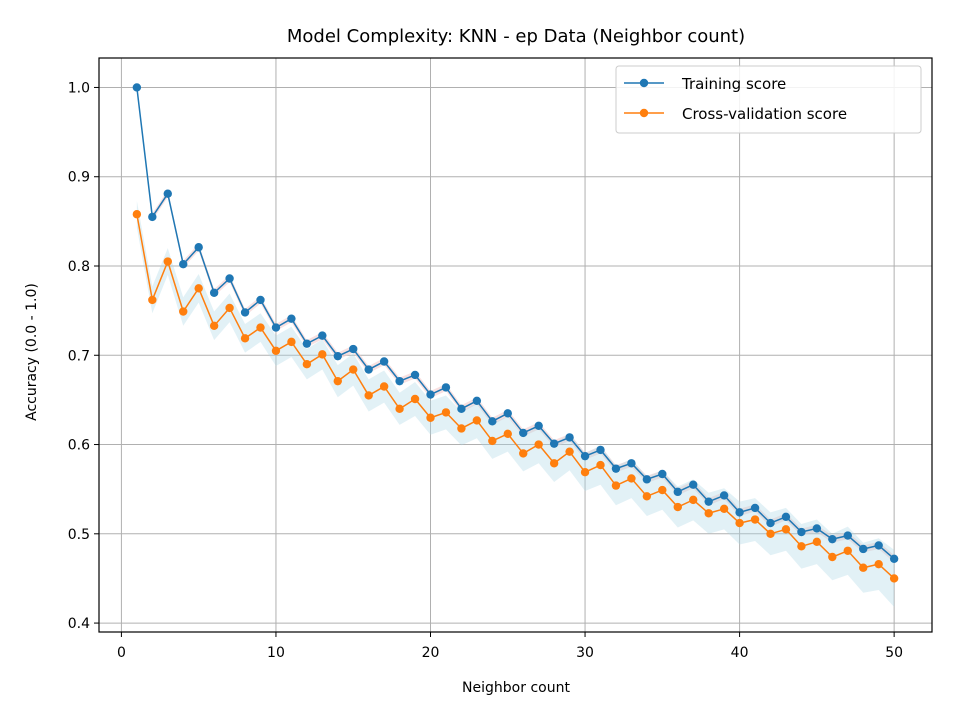  I want to click on y-tick-label: 0.8, so click(79, 267).